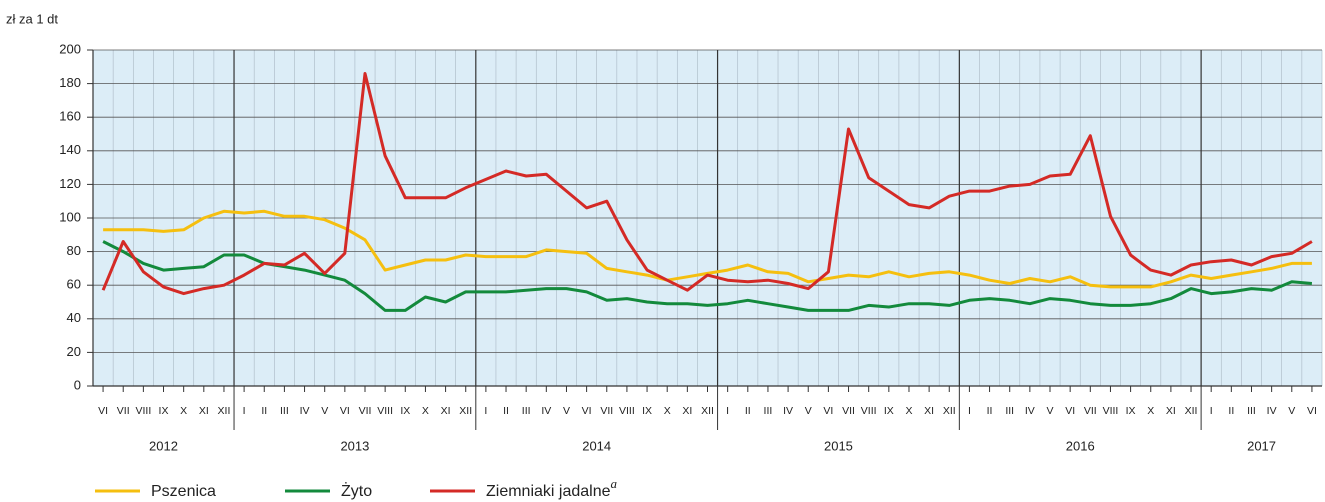  I want to click on legend-name: Pszenica, so click(183, 491).